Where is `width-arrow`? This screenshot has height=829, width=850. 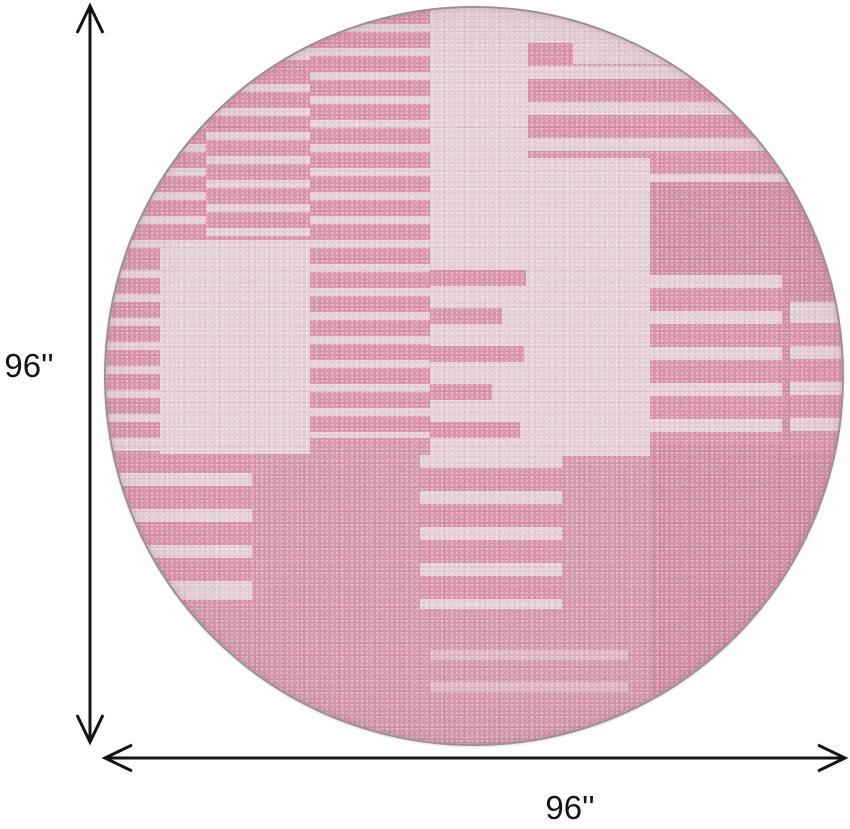 width-arrow is located at coordinates (475, 758).